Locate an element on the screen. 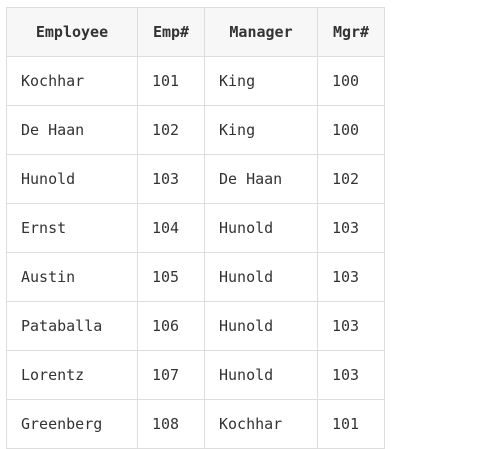 Image resolution: width=489 pixels, height=449 pixels. table-row: Kochhar 101 King 100 is located at coordinates (196, 81).